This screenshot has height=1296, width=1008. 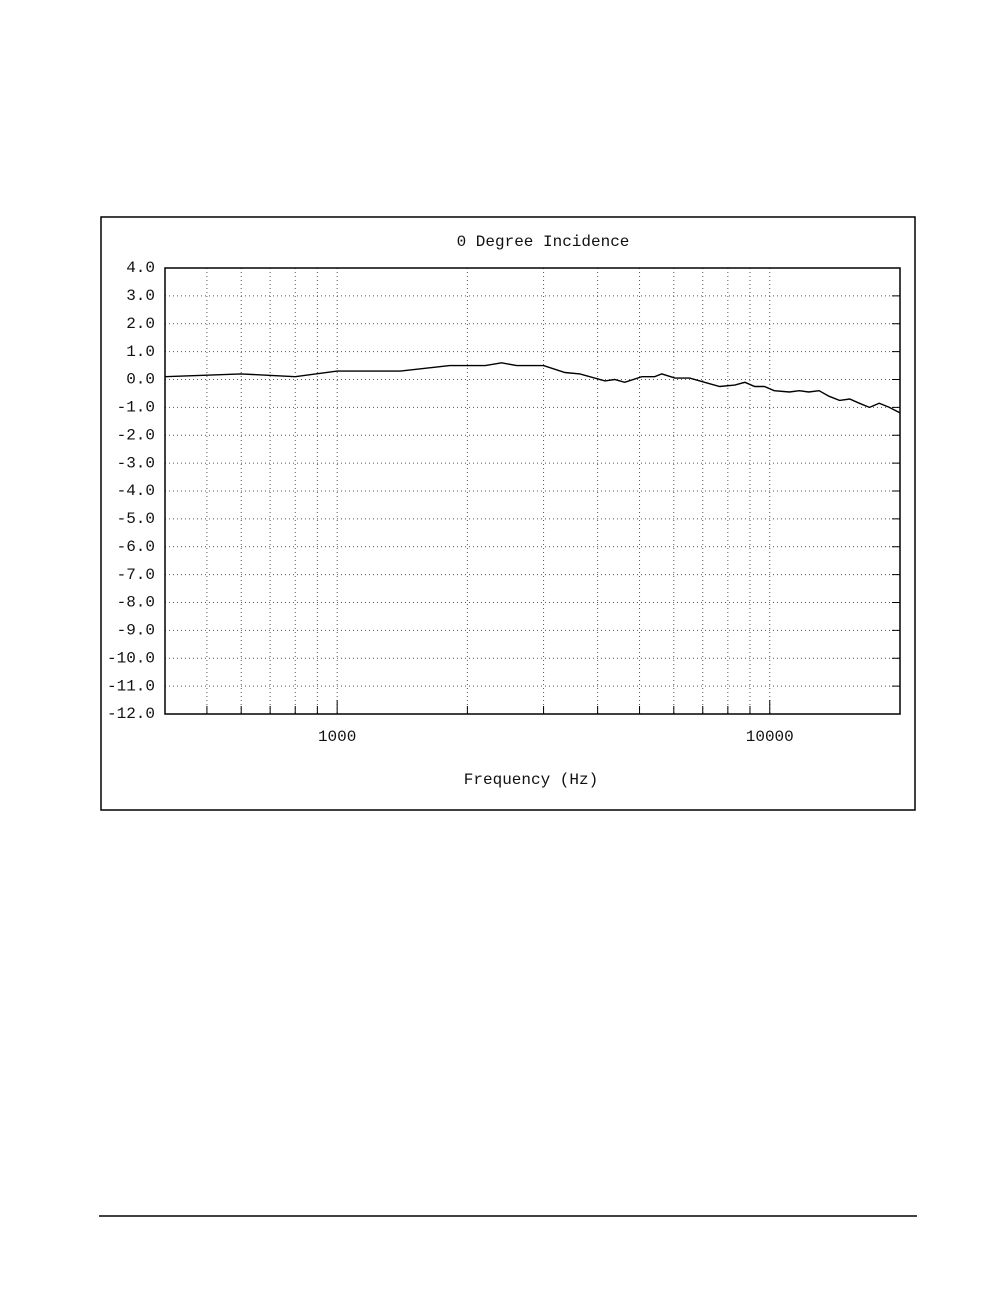 I want to click on response-line, so click(x=532, y=388).